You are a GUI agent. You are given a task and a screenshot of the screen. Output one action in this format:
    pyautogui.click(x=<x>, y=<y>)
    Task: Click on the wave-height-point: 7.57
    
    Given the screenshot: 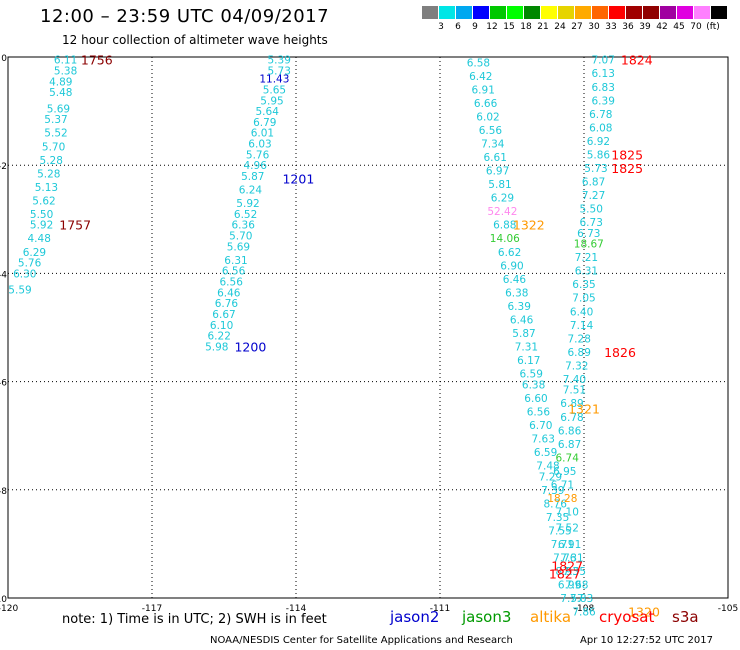 What is the action you would take?
    pyautogui.click(x=571, y=599)
    